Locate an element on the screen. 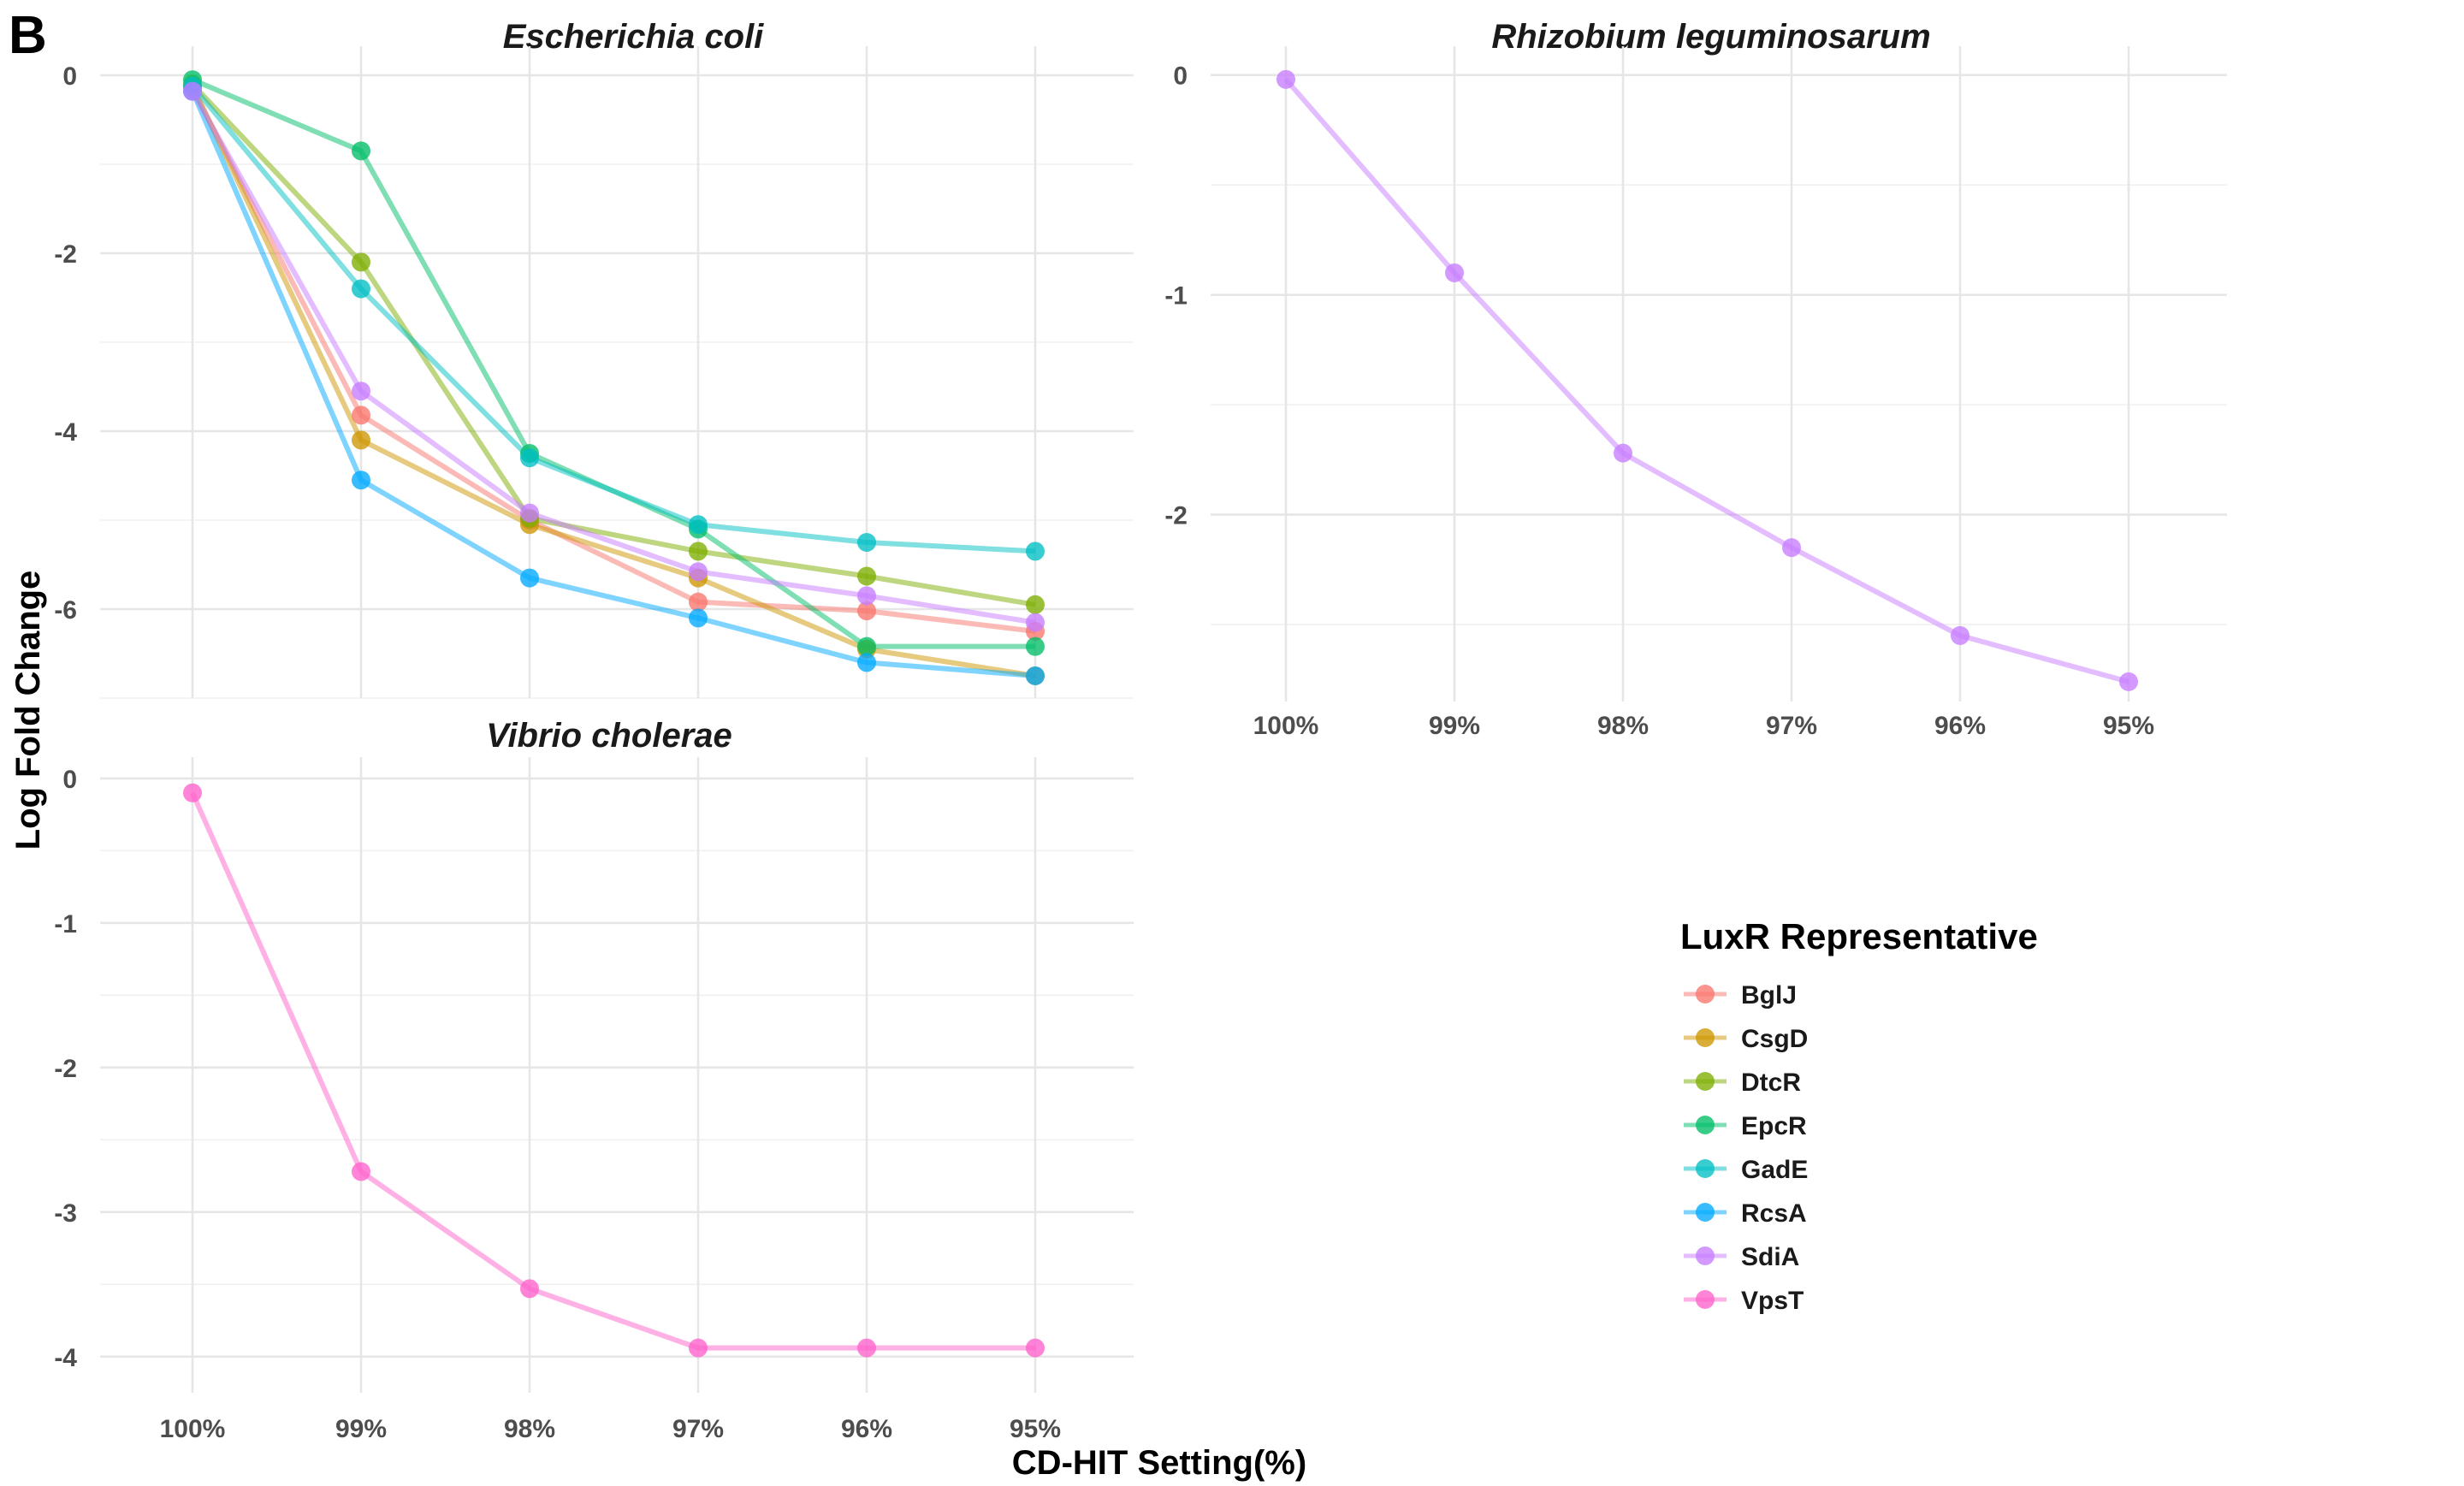 Image resolution: width=2464 pixels, height=1486 pixels. legend-item-rcsa: RcsA is located at coordinates (1745, 1213).